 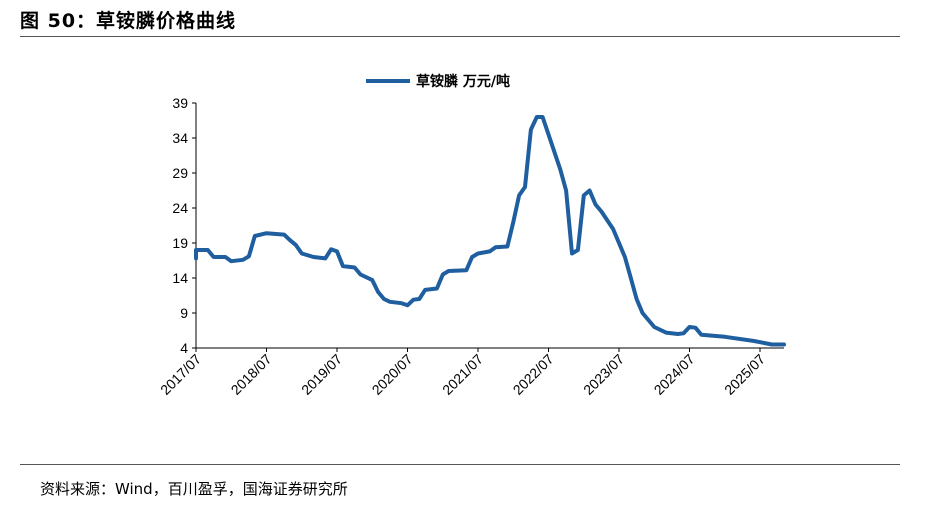 What do you see at coordinates (180, 243) in the screenshot?
I see `y-tick-label: 19` at bounding box center [180, 243].